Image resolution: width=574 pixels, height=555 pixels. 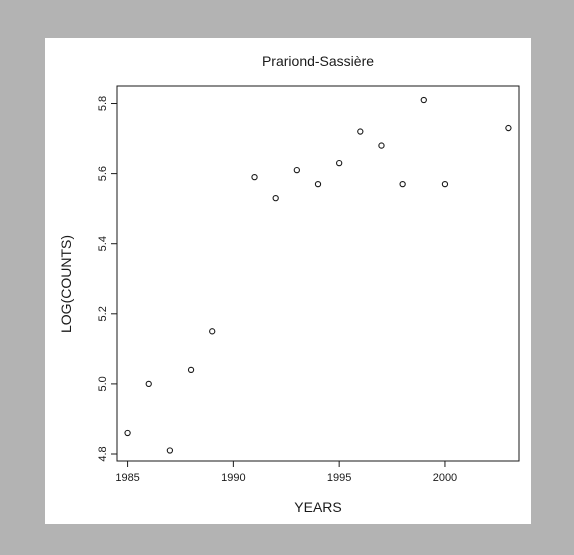 What do you see at coordinates (445, 478) in the screenshot?
I see `x-tick-label: 2000` at bounding box center [445, 478].